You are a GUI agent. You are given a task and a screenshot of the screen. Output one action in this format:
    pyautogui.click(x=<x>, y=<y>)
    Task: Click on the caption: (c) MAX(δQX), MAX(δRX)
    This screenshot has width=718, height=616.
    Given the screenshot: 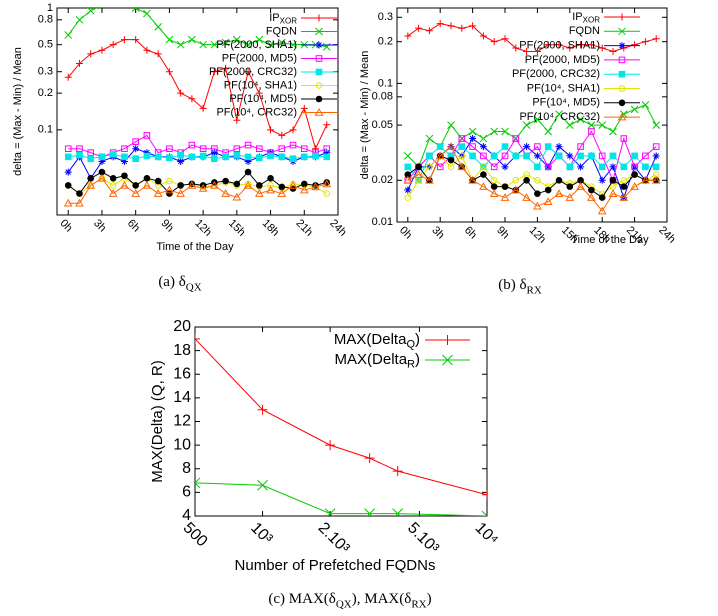 What is the action you would take?
    pyautogui.click(x=349, y=600)
    